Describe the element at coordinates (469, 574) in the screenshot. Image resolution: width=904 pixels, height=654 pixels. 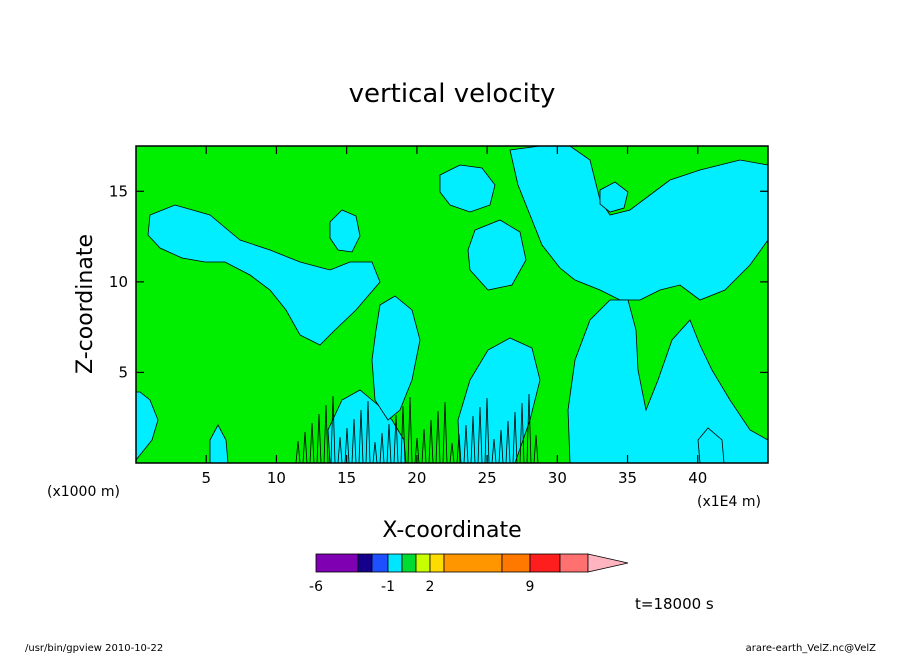
I see `colorbar: -6 -1 2 9` at that location.